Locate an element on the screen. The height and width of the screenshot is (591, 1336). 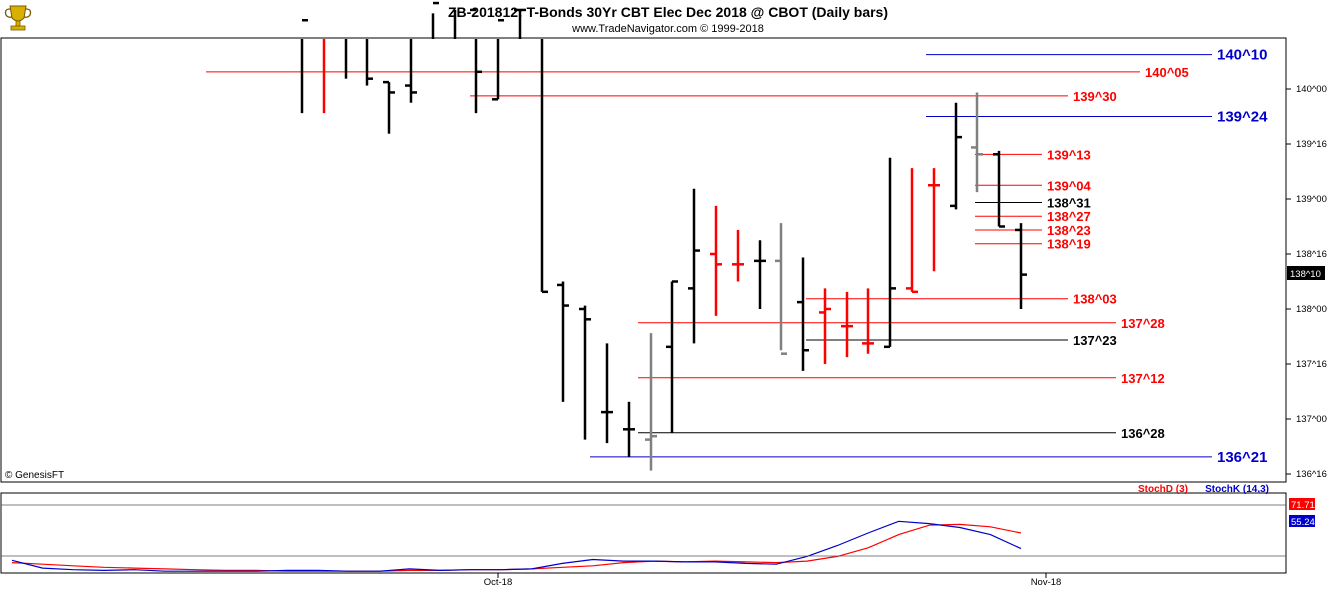
level-label: 140^10 is located at coordinates (1242, 55).